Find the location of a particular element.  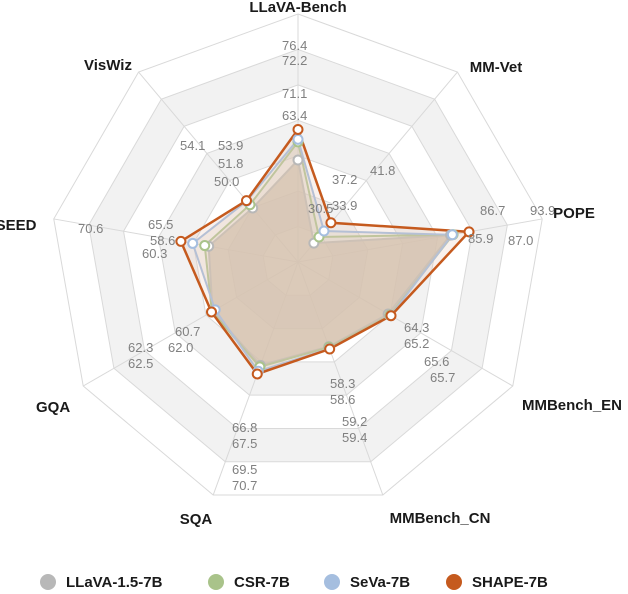

value-label: 72.2 is located at coordinates (294, 60).